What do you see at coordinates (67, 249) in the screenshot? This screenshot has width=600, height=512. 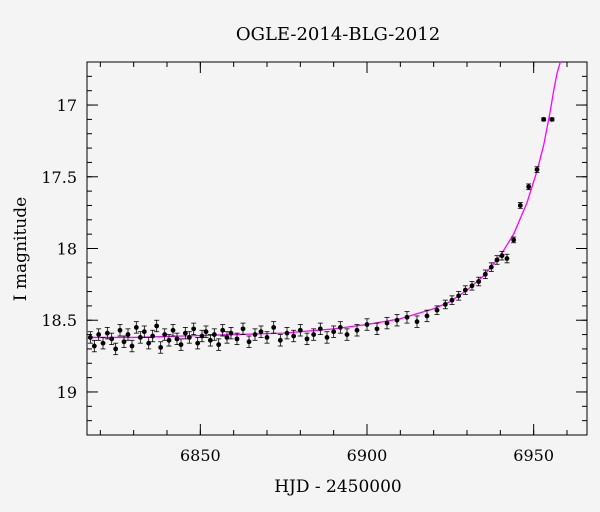 I see `y-tick-label: 18` at bounding box center [67, 249].